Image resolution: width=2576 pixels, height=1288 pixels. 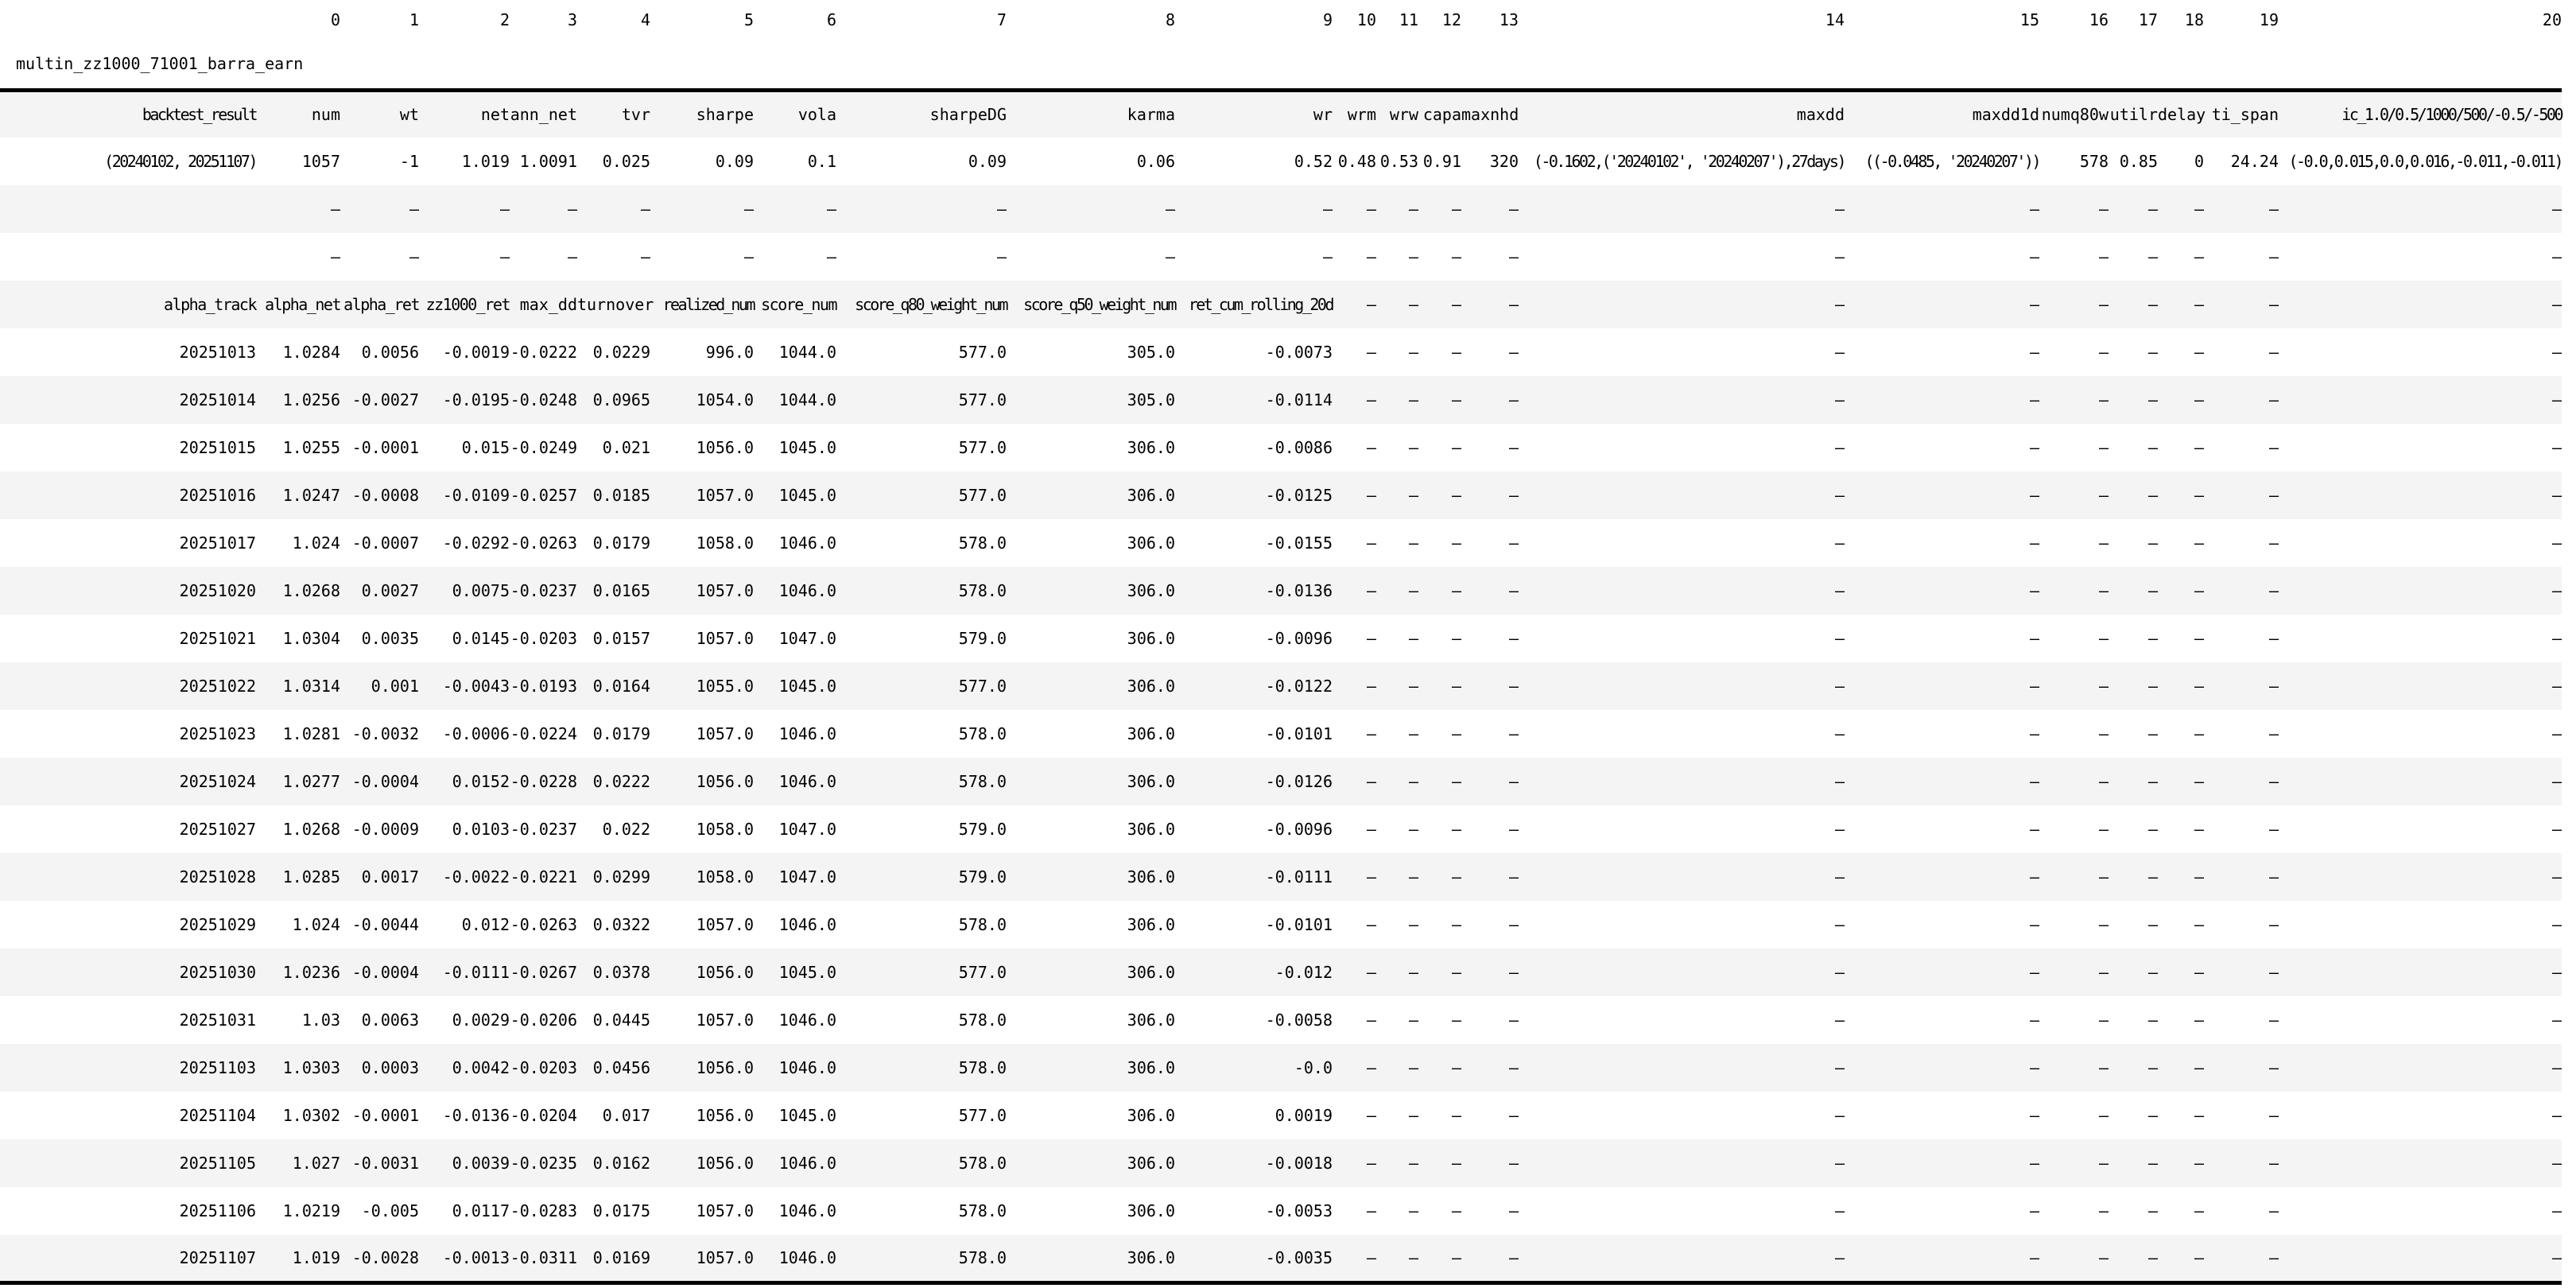 I want to click on value-cell: 0.0322, so click(x=621, y=924).